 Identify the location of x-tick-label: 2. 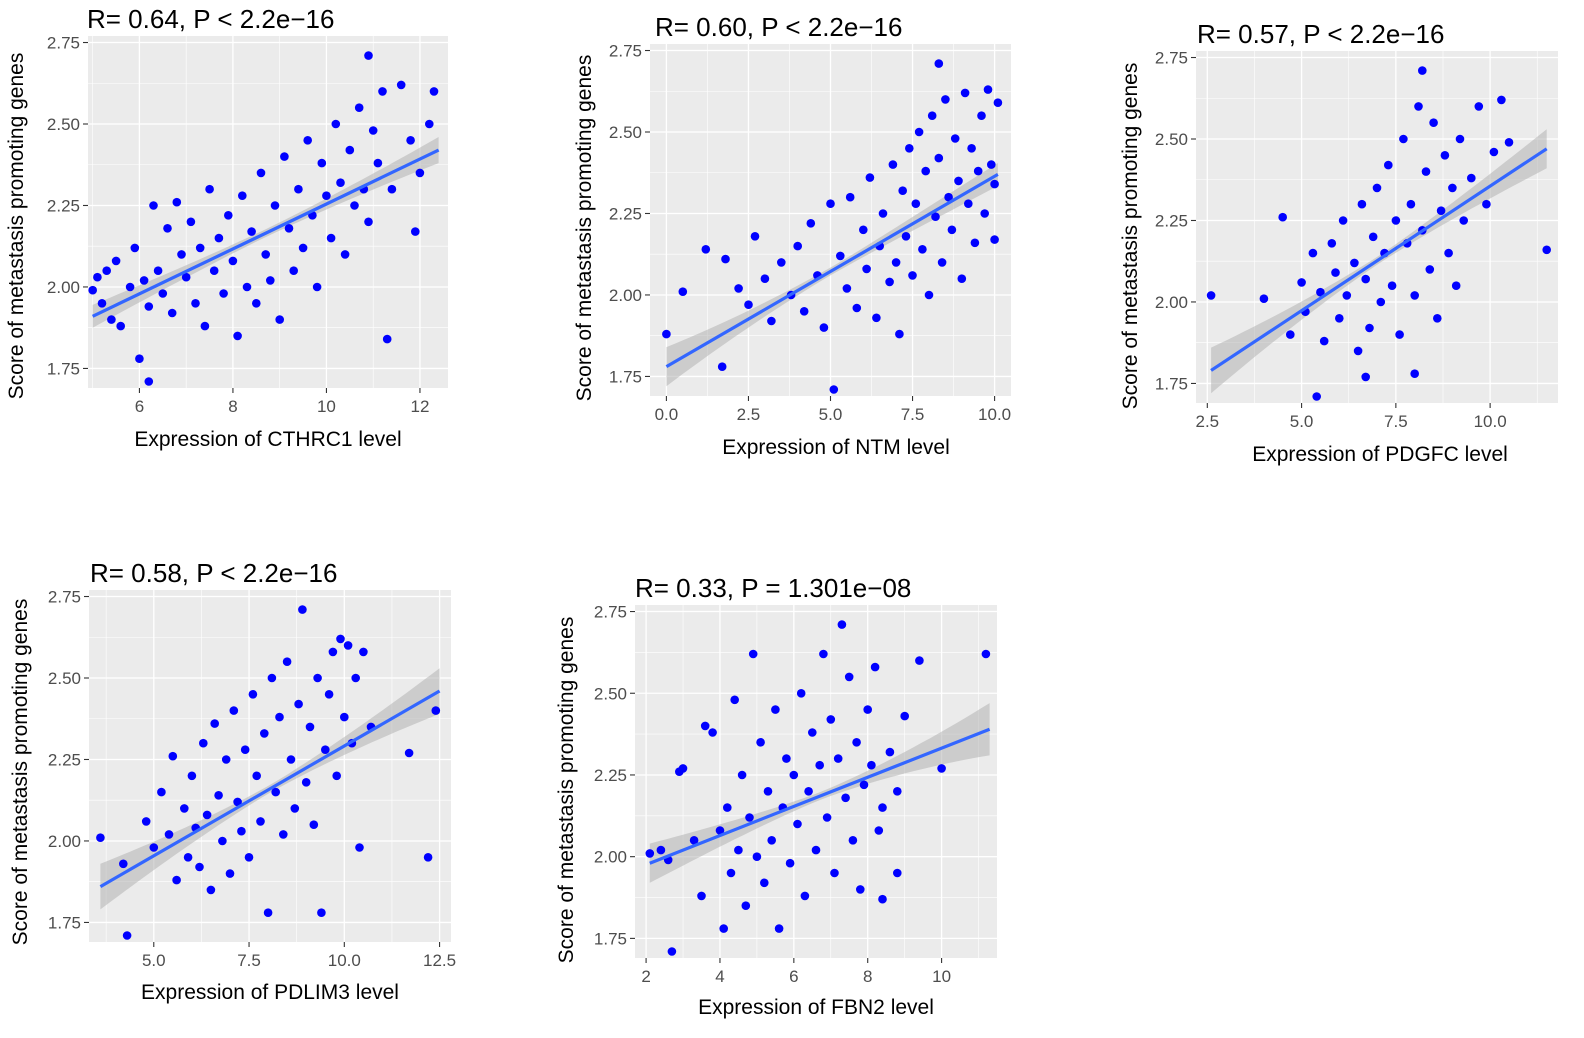
(645, 976).